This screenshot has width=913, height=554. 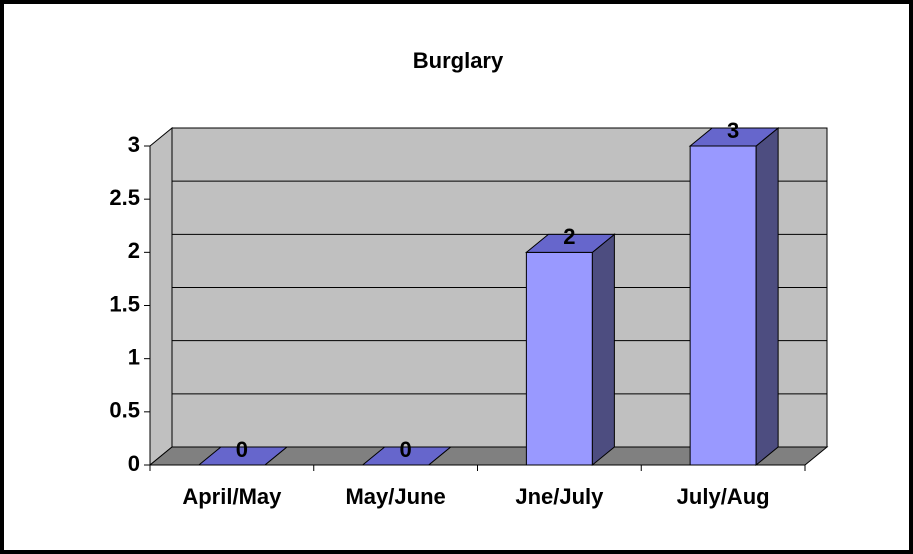 I want to click on y-tick-label: 1.5, so click(x=124, y=303).